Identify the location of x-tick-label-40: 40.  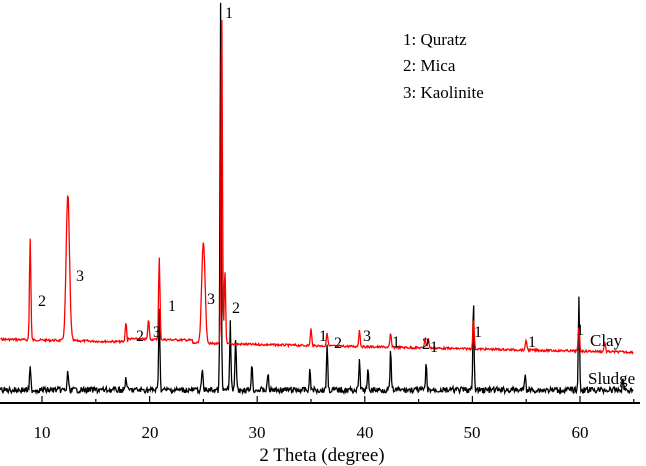
(365, 432).